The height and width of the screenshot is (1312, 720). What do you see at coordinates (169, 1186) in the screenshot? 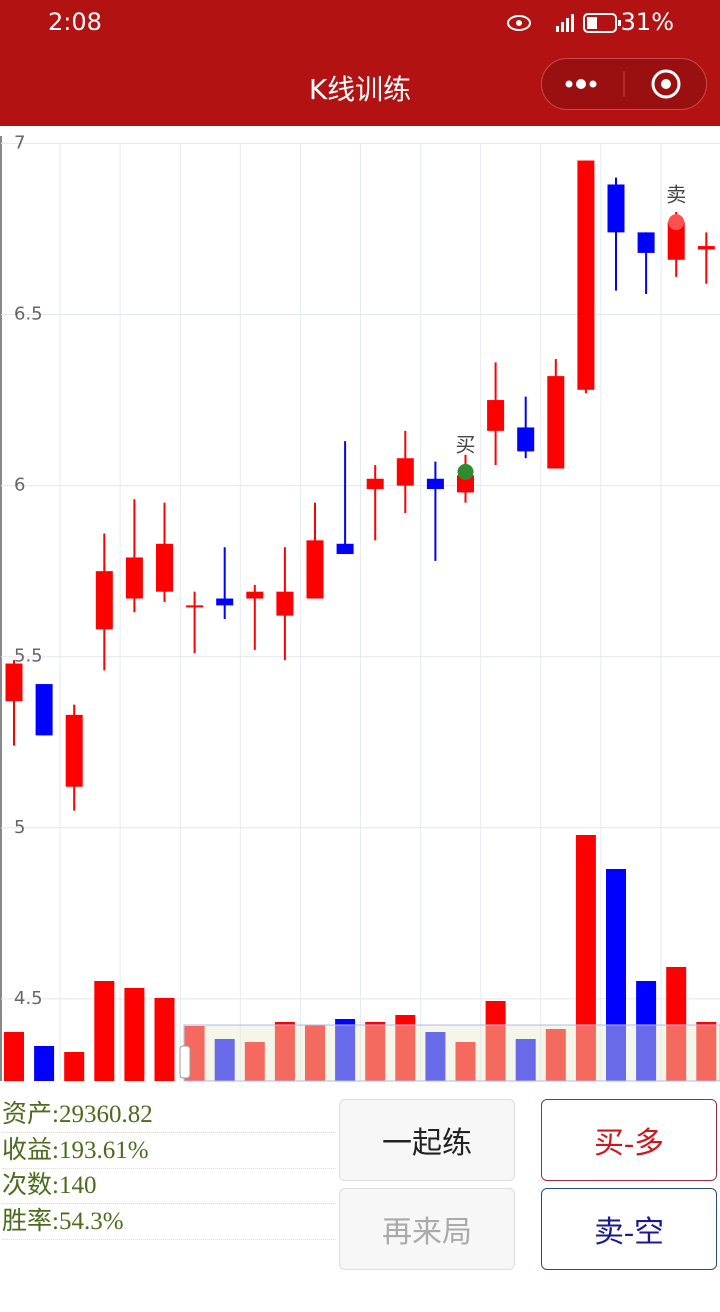
I see `stat-line: 次数:140` at bounding box center [169, 1186].